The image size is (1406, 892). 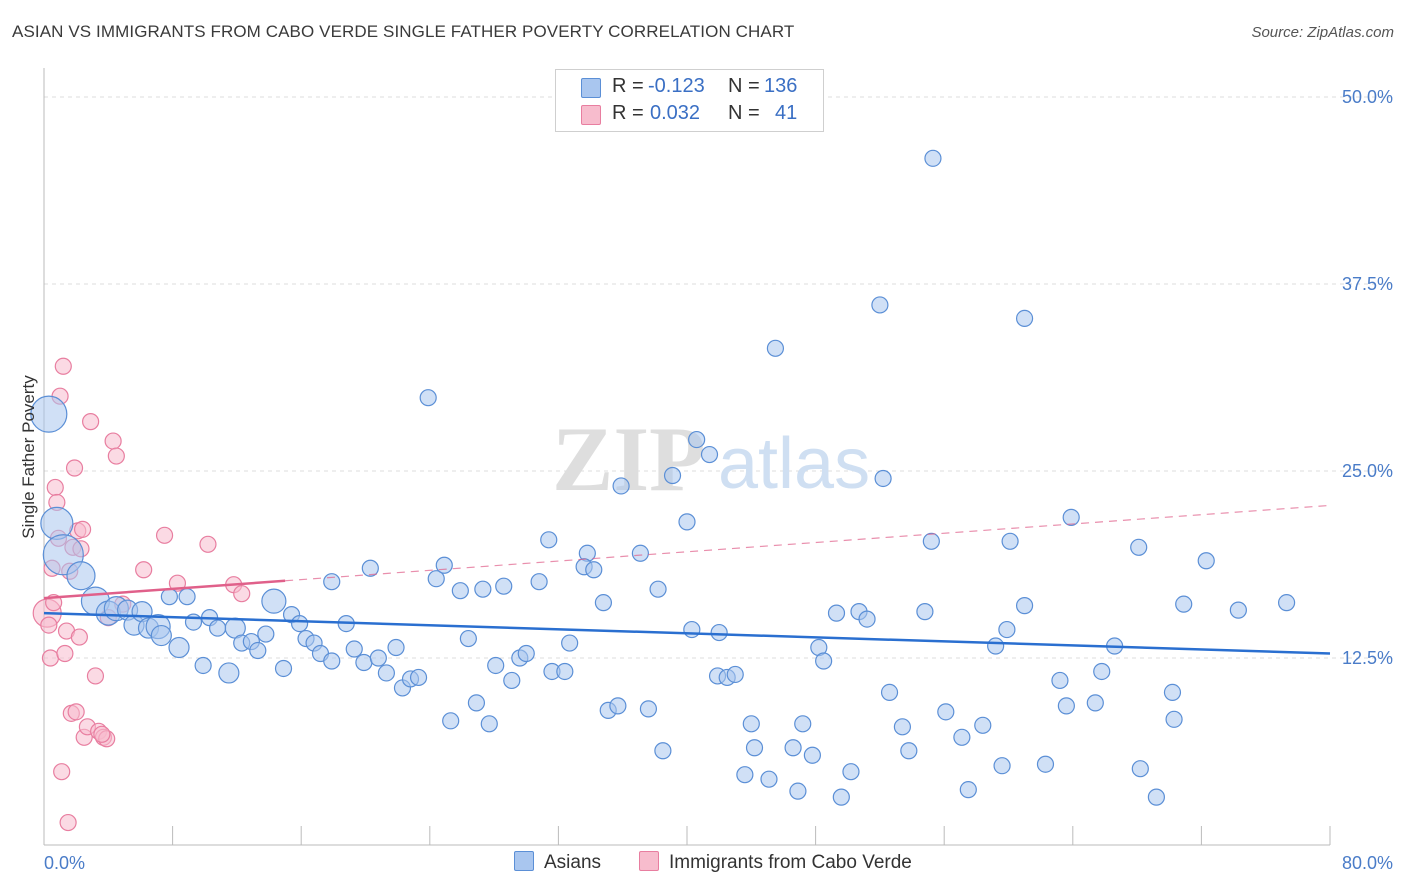 I want to click on watermark-zip: ZIP, so click(x=628, y=459).